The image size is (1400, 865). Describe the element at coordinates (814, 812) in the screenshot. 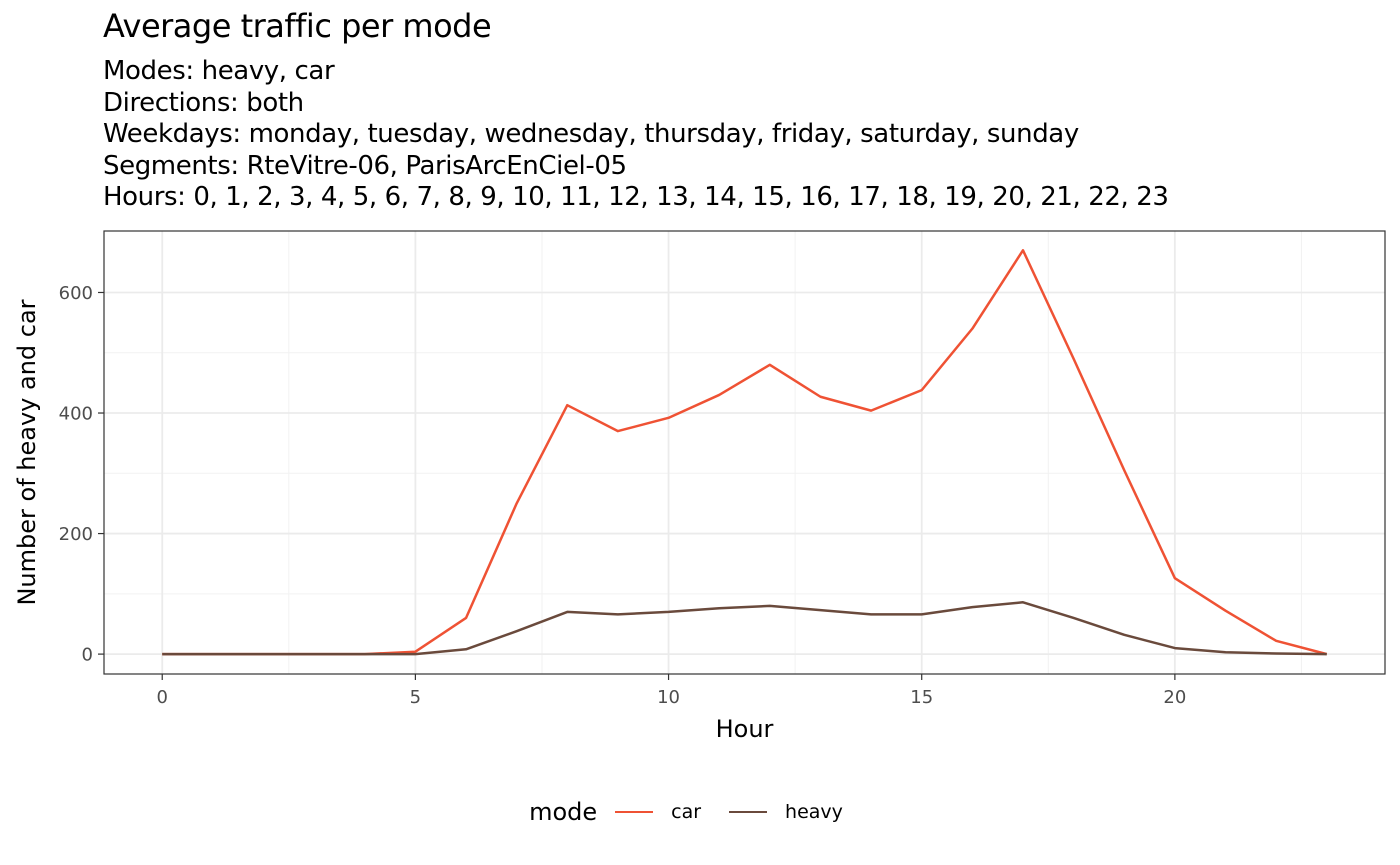

I see `legend-label-heavy: heavy` at that location.